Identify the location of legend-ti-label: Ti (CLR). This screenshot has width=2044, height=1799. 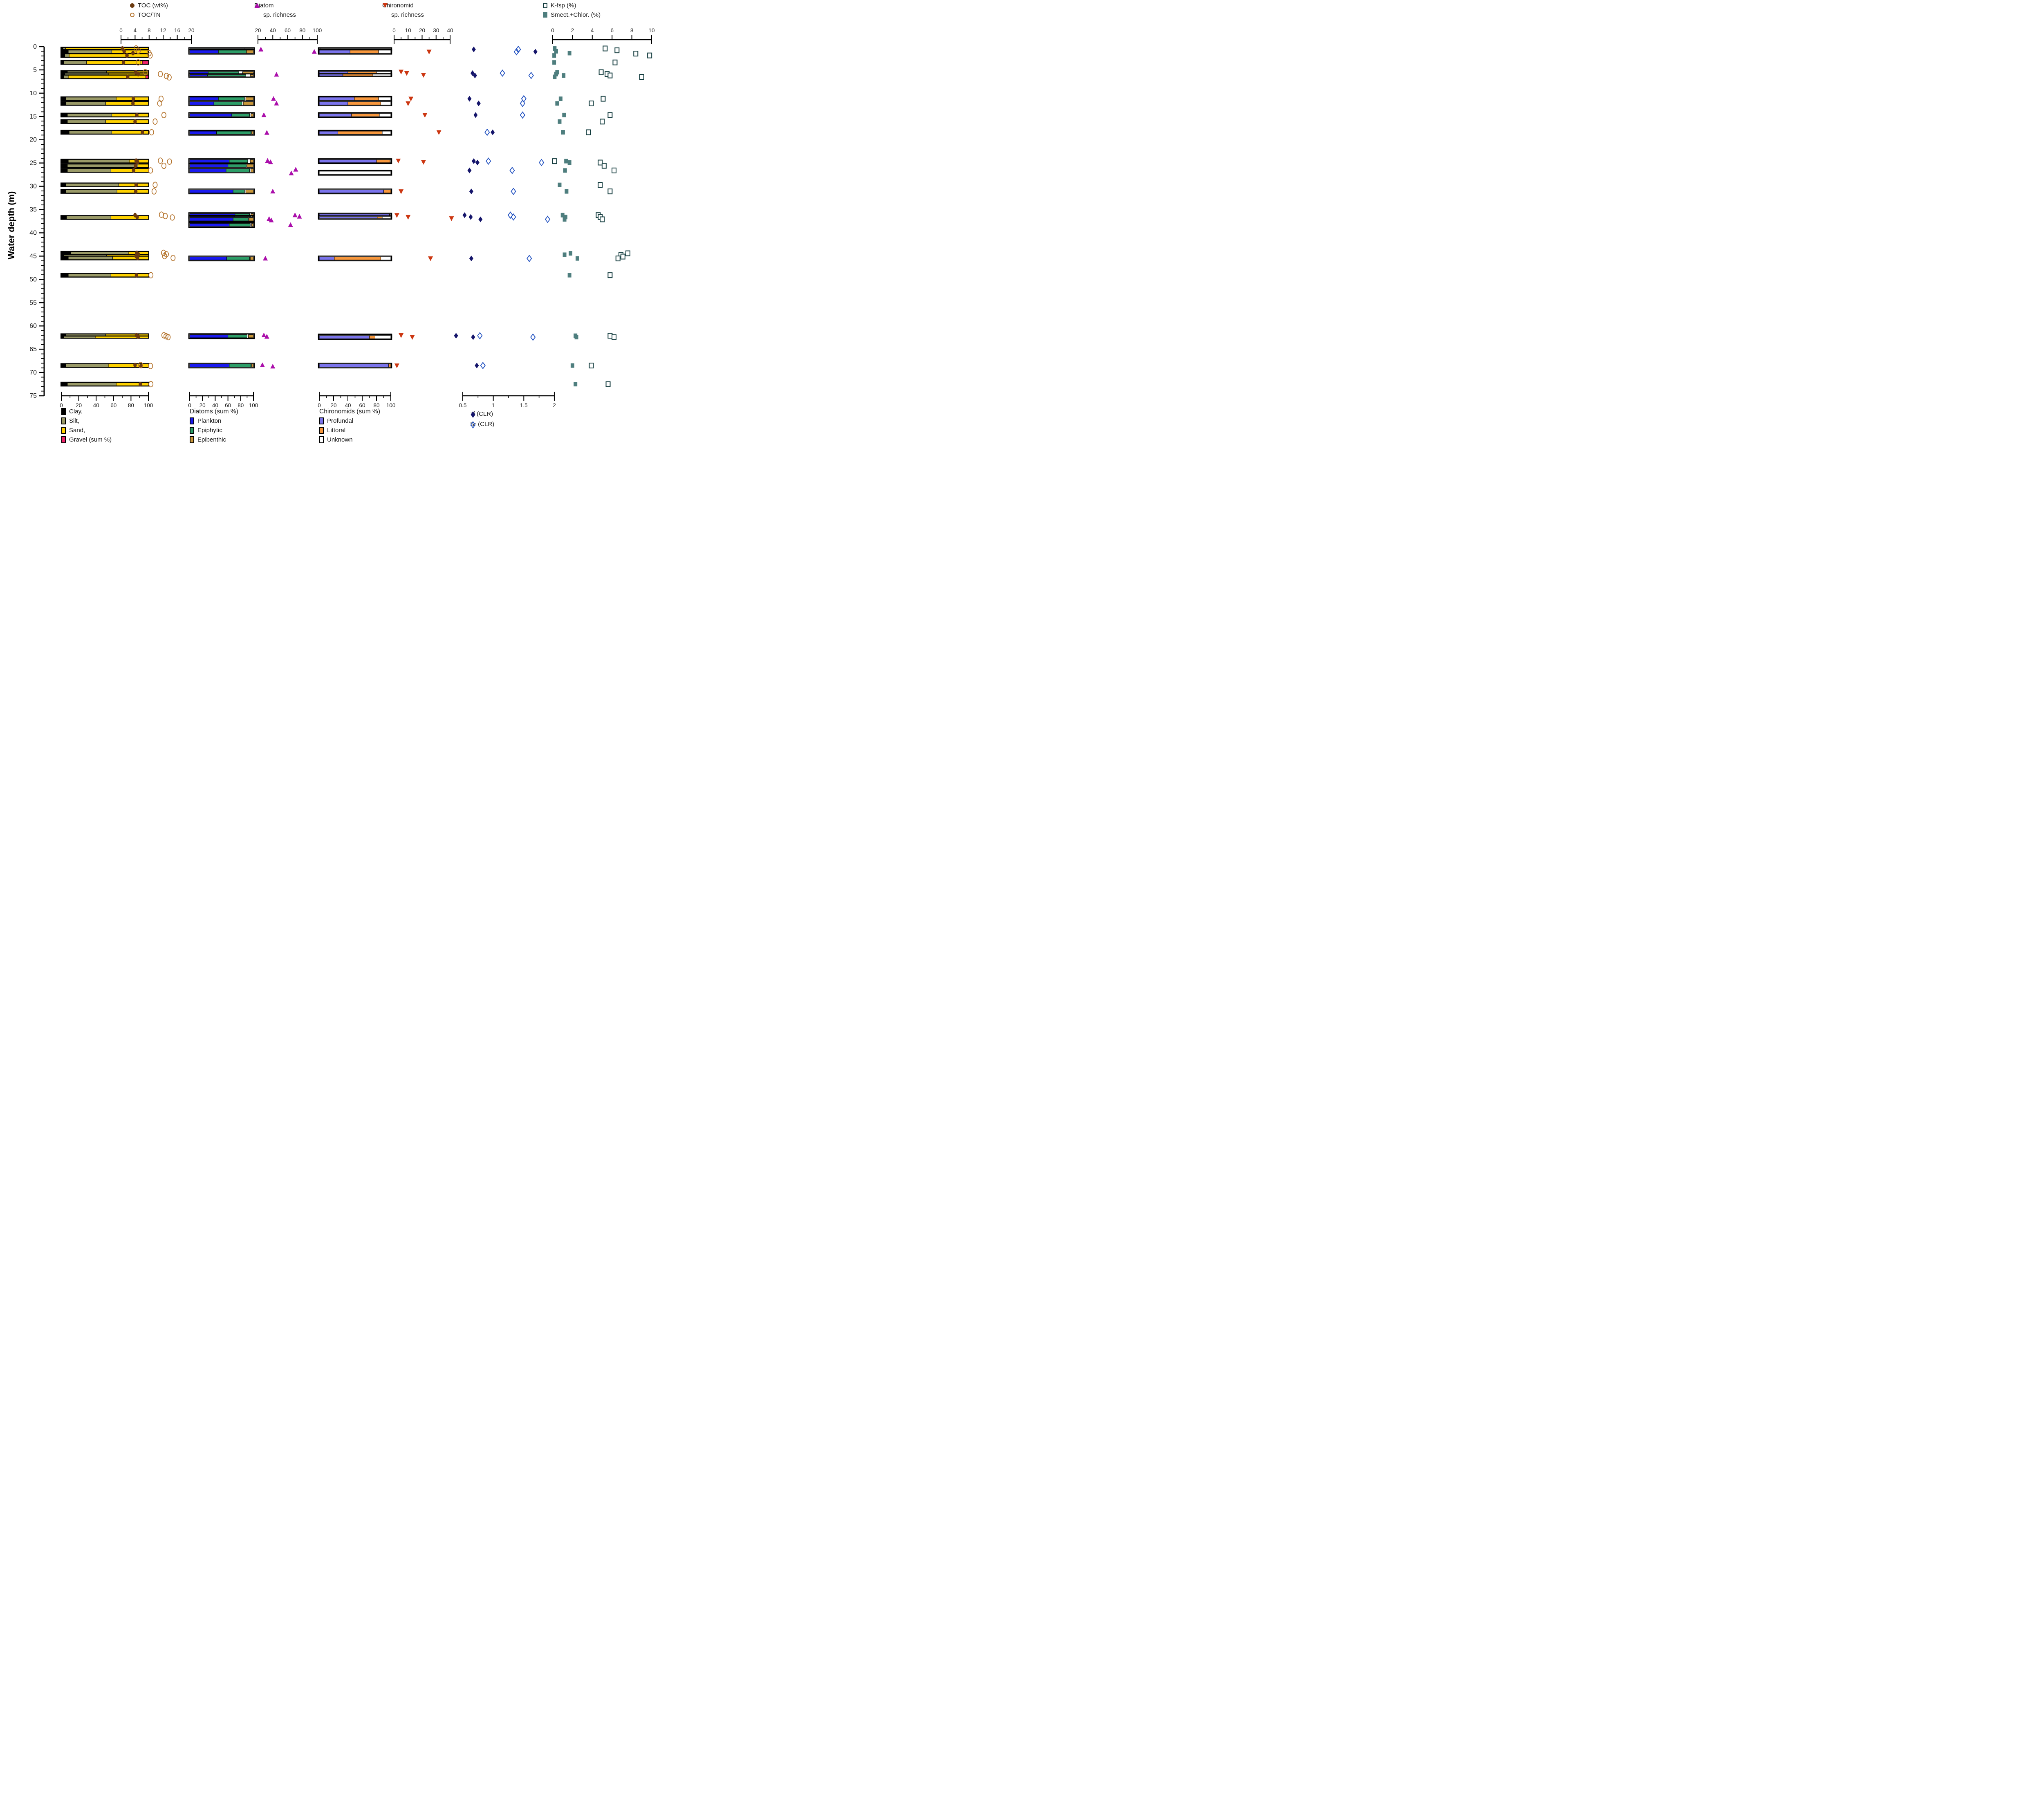
(482, 414).